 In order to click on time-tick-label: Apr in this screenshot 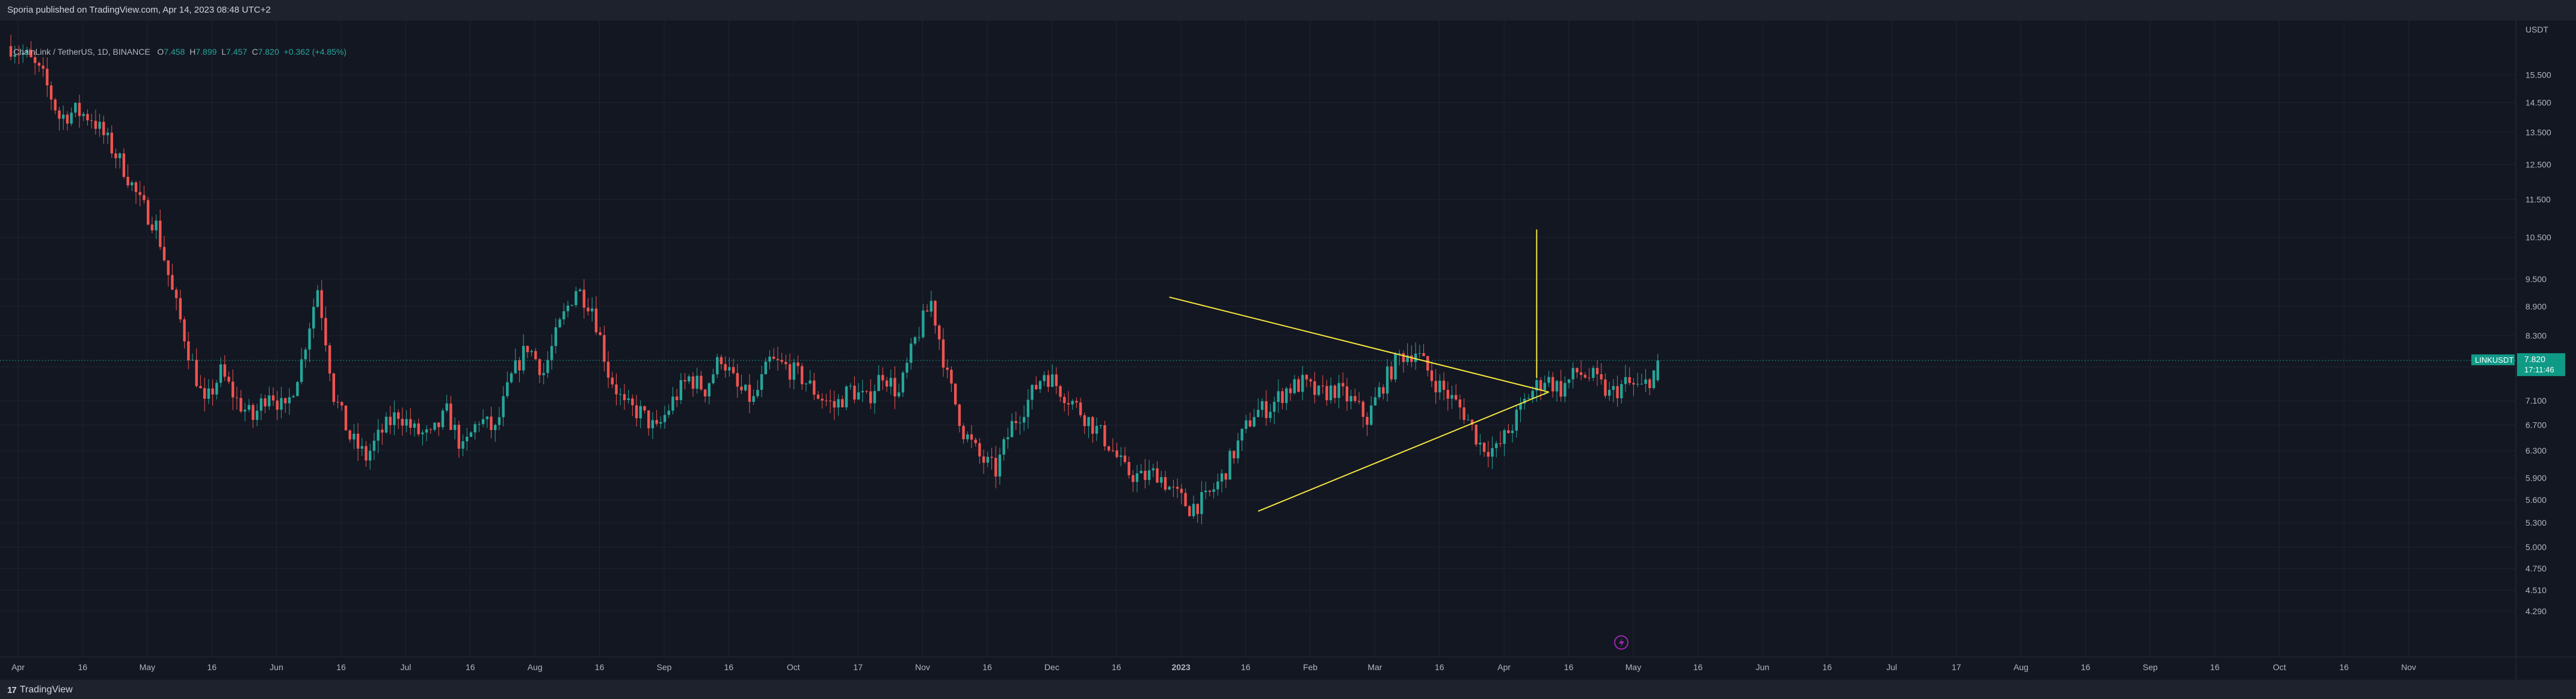, I will do `click(18, 667)`.